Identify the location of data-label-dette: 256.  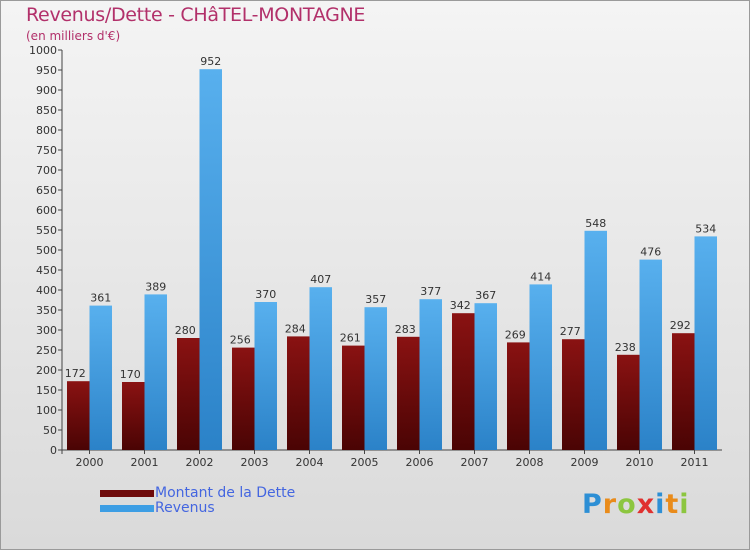
(240, 340).